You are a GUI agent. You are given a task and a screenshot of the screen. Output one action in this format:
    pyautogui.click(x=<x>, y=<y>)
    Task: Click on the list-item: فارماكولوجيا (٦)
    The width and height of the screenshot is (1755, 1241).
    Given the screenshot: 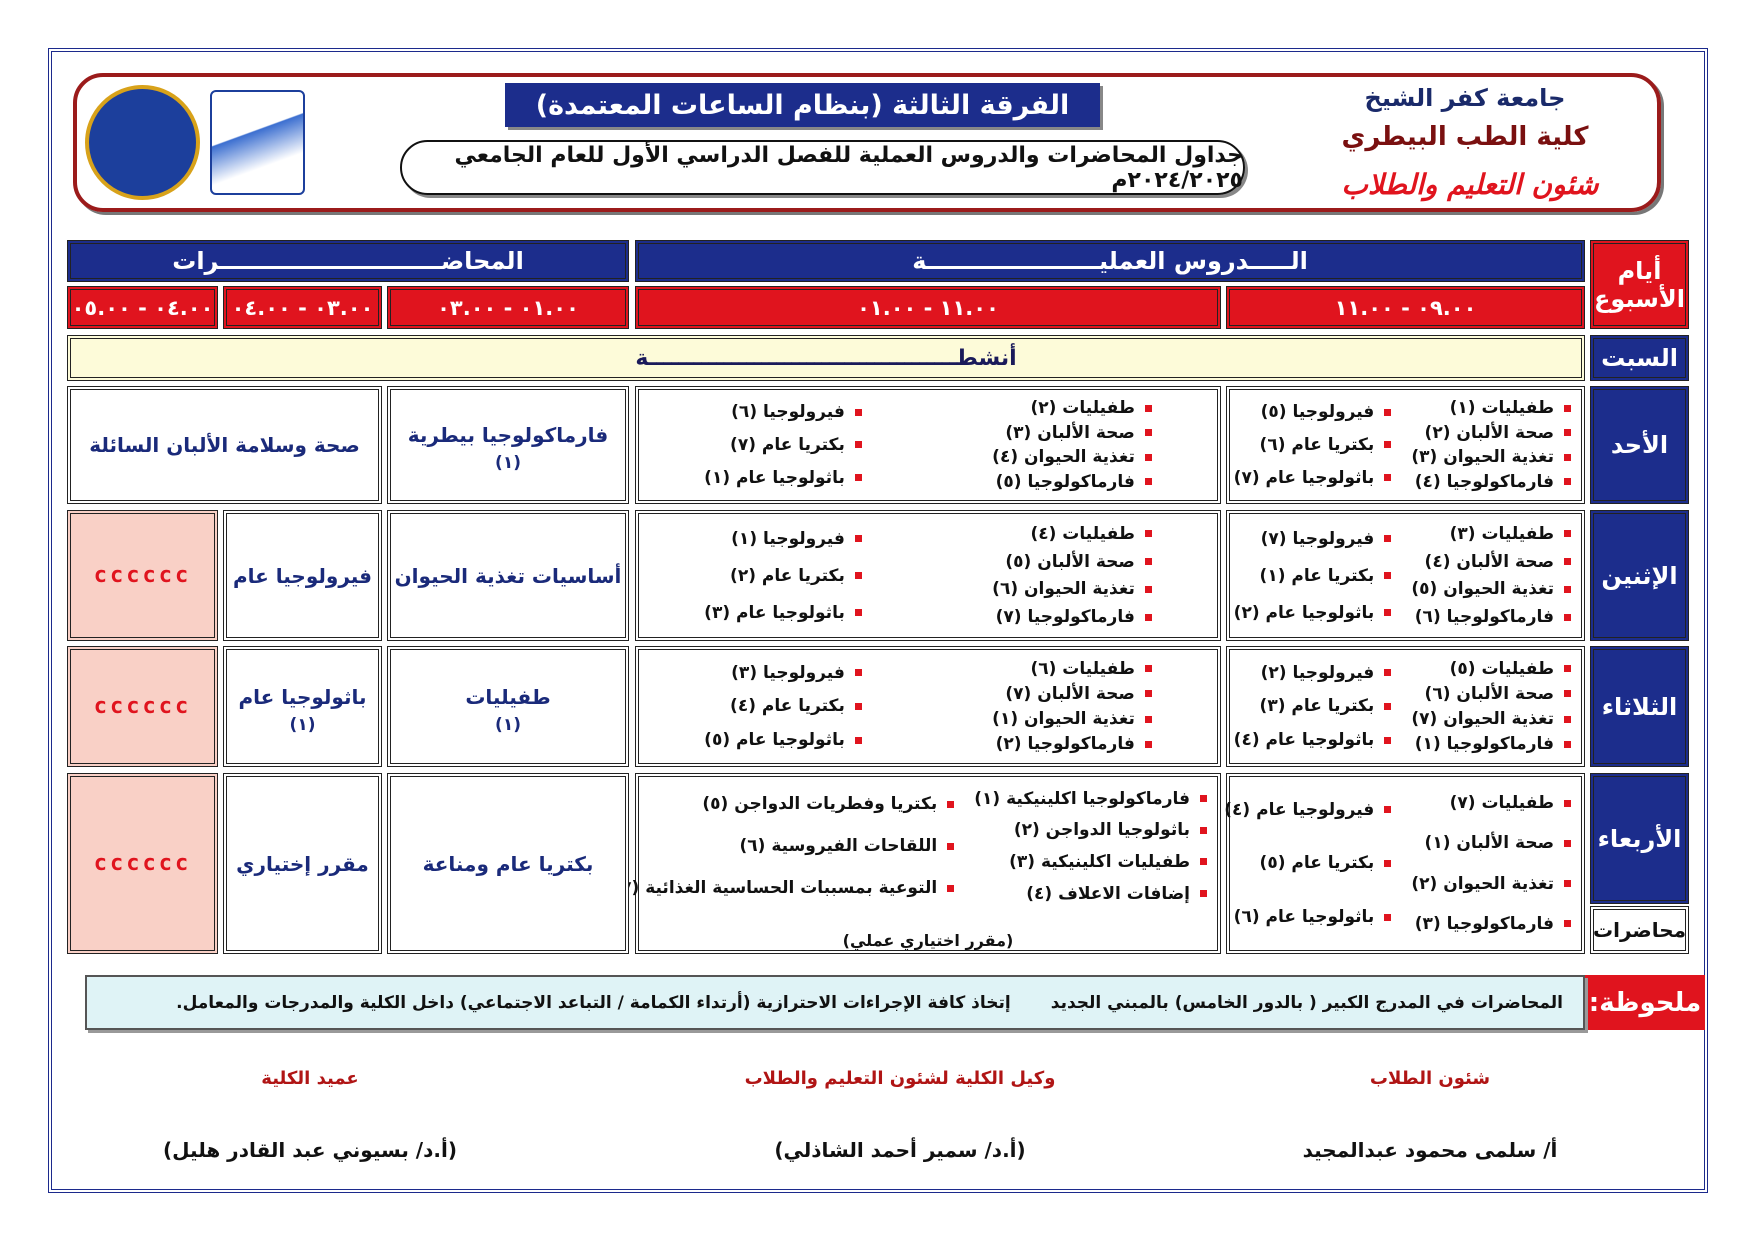 What is the action you would take?
    pyautogui.click(x=1491, y=617)
    